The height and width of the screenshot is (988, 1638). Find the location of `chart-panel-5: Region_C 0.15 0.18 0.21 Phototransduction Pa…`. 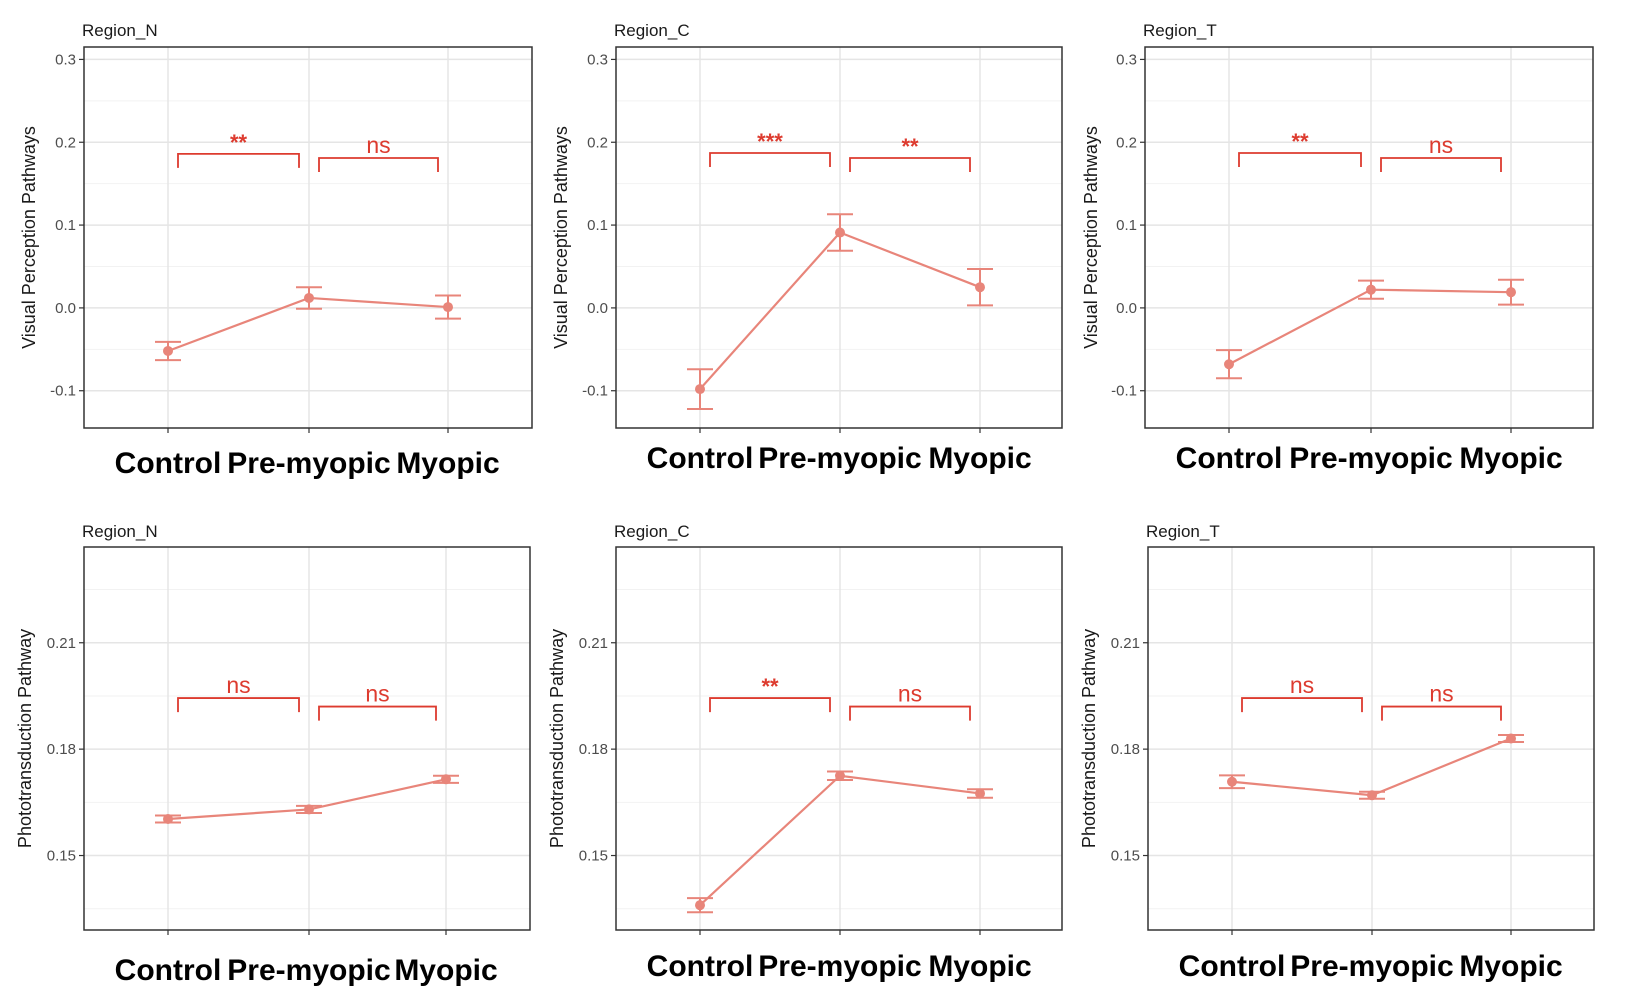

chart-panel-5: Region_C 0.15 0.18 0.21 Phototransduction Pa… is located at coordinates (805, 752).